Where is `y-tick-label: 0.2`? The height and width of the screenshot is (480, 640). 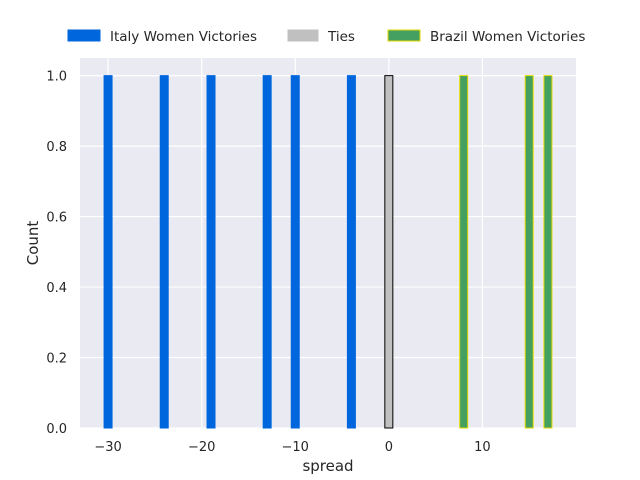 y-tick-label: 0.2 is located at coordinates (56, 359).